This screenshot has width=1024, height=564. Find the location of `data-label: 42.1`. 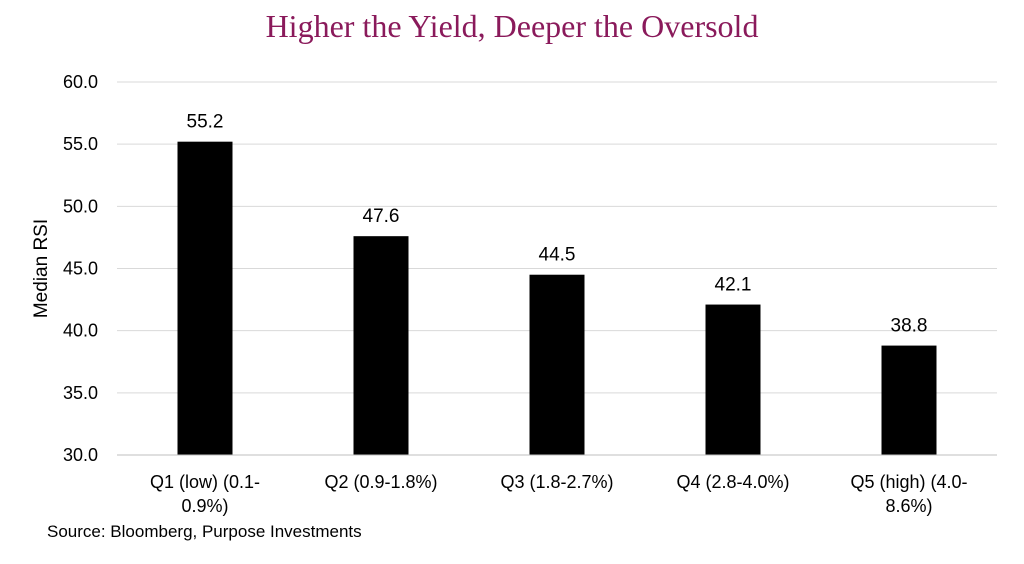

data-label: 42.1 is located at coordinates (733, 285).